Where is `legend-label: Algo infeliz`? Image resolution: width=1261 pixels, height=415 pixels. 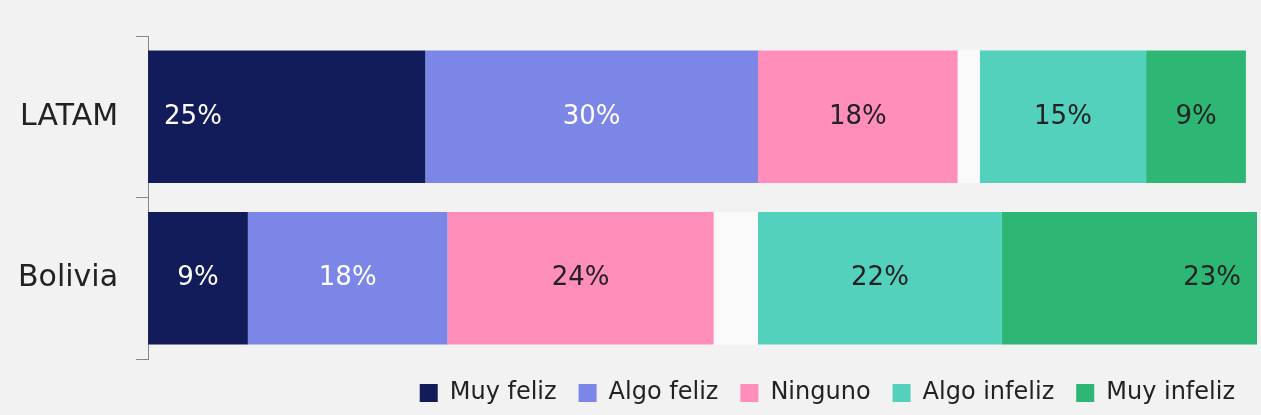
legend-label: Algo infeliz is located at coordinates (988, 391).